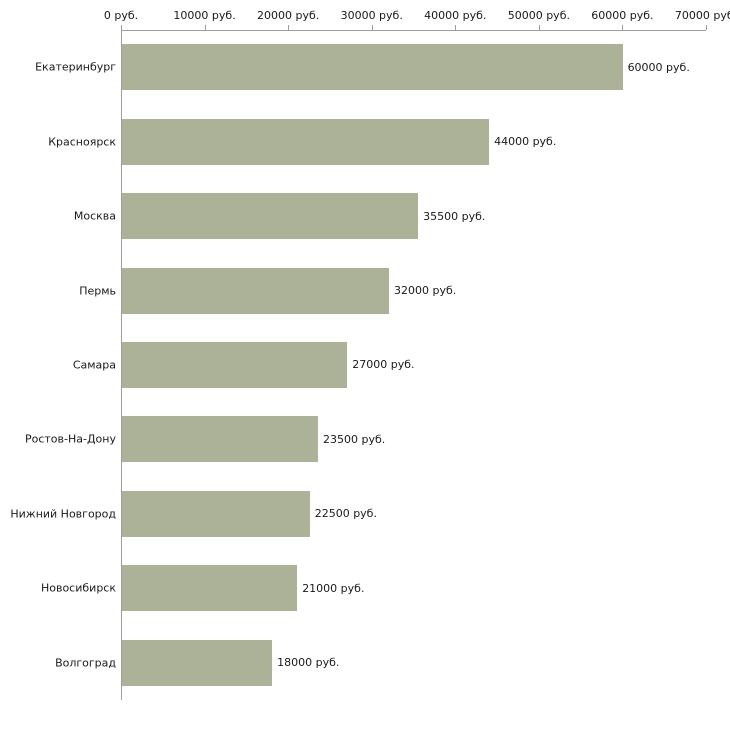 The width and height of the screenshot is (730, 730). I want to click on bar-row: Ростов-На-Дону 23500 руб., so click(365, 439).